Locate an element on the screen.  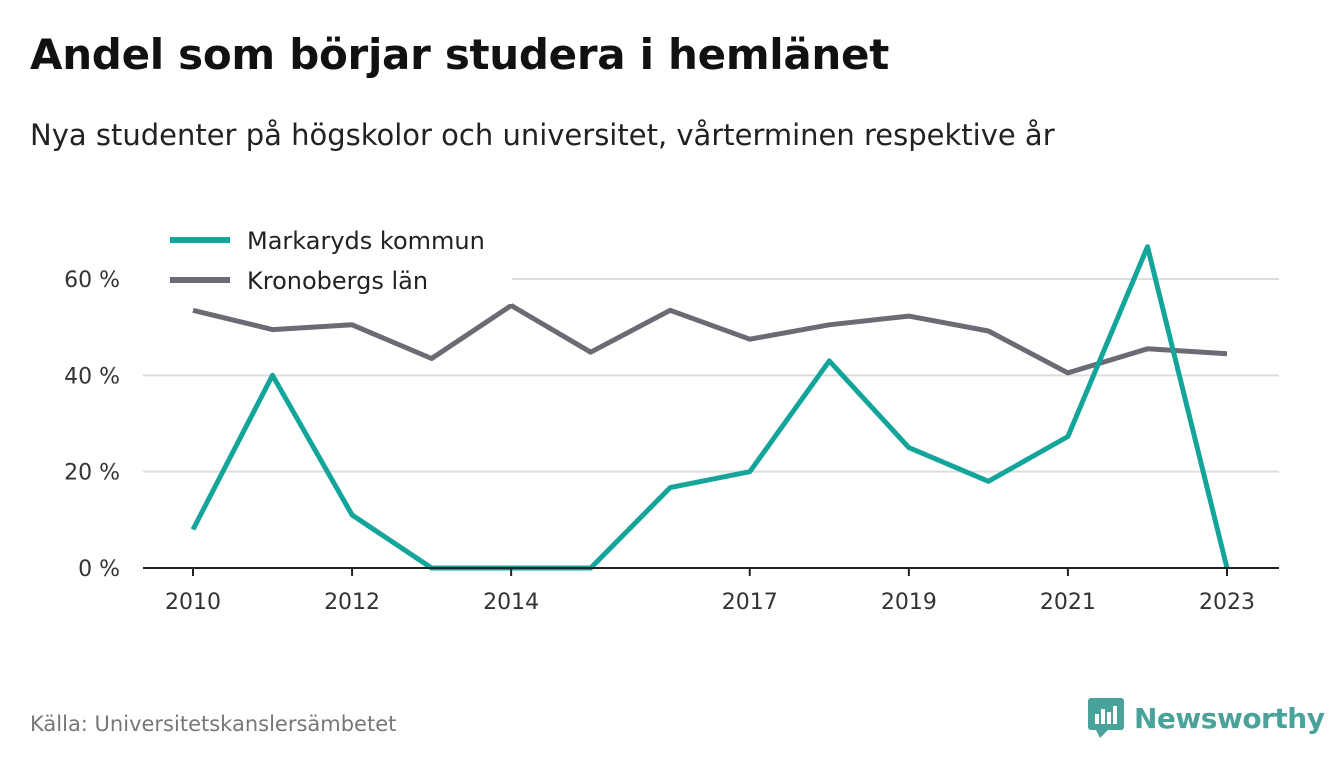
x-tick-label: 2014 is located at coordinates (511, 602).